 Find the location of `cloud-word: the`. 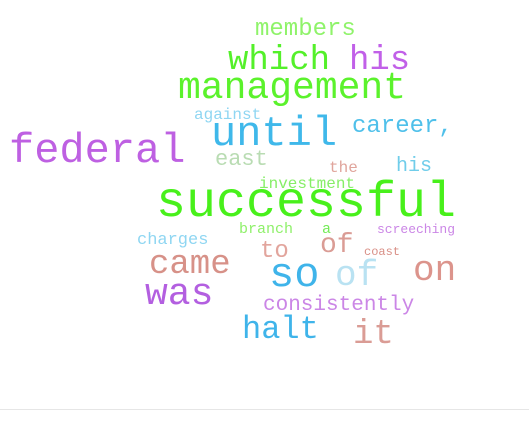

cloud-word: the is located at coordinates (343, 168).